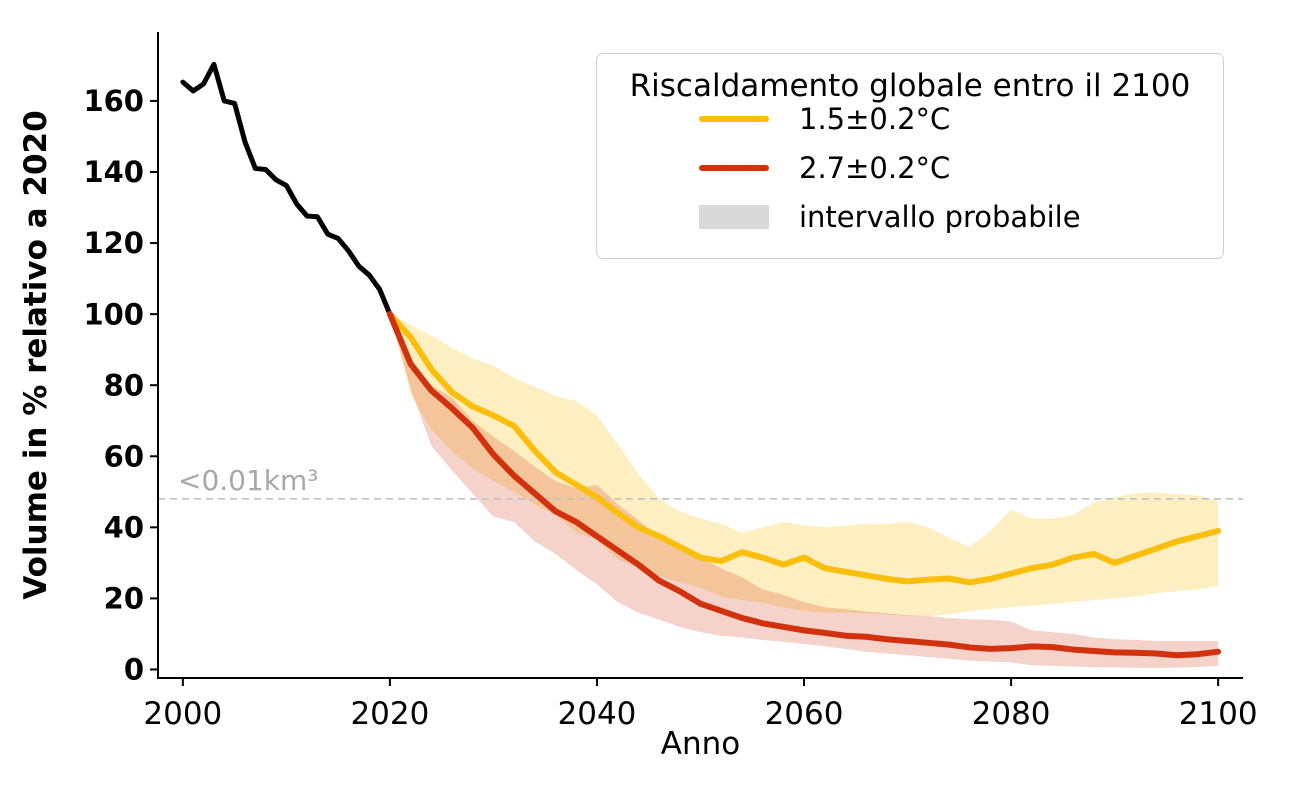  What do you see at coordinates (124, 385) in the screenshot?
I see `y-tick-label: 80` at bounding box center [124, 385].